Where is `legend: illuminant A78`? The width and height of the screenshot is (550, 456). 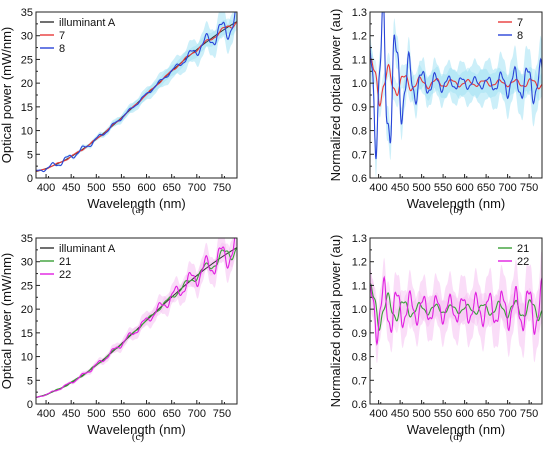 legend: illuminant A78 is located at coordinates (78, 36).